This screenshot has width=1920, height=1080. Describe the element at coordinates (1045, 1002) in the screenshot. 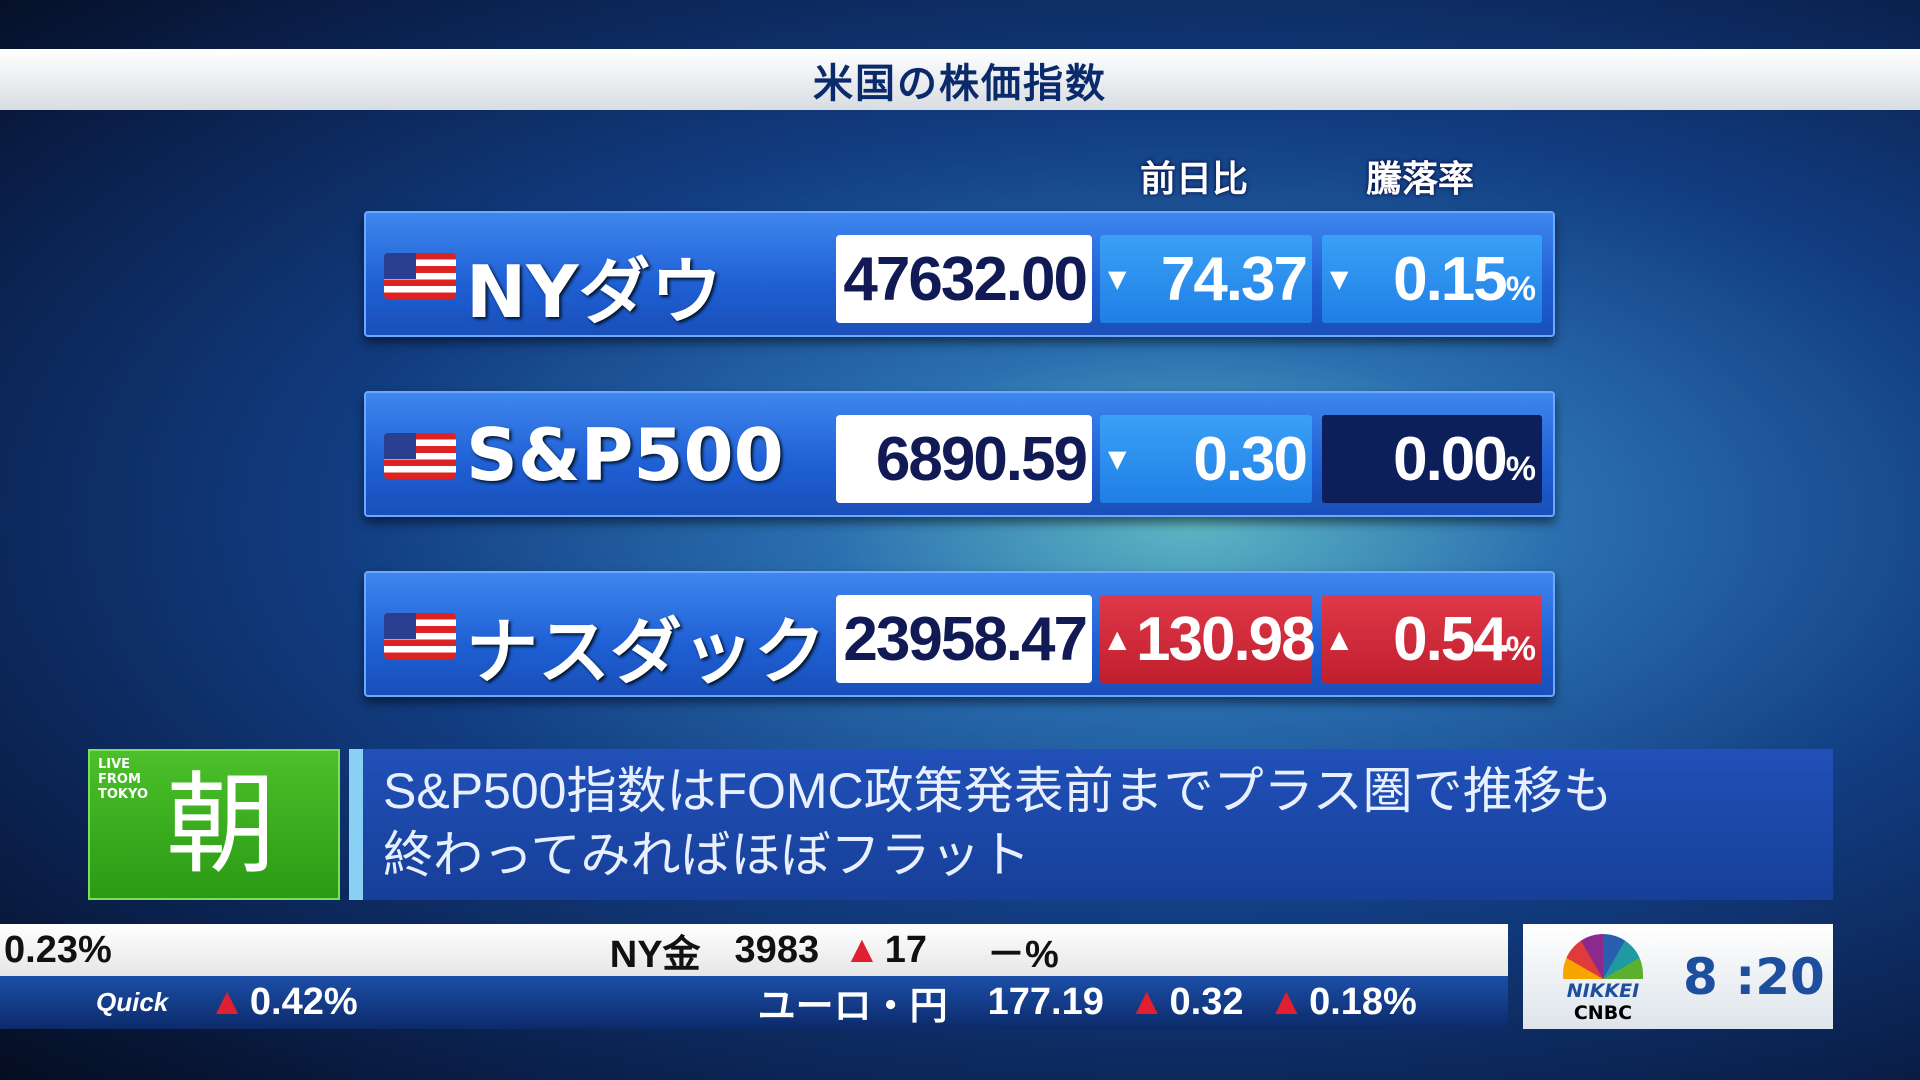

I see `ticker-value: 177.19` at that location.